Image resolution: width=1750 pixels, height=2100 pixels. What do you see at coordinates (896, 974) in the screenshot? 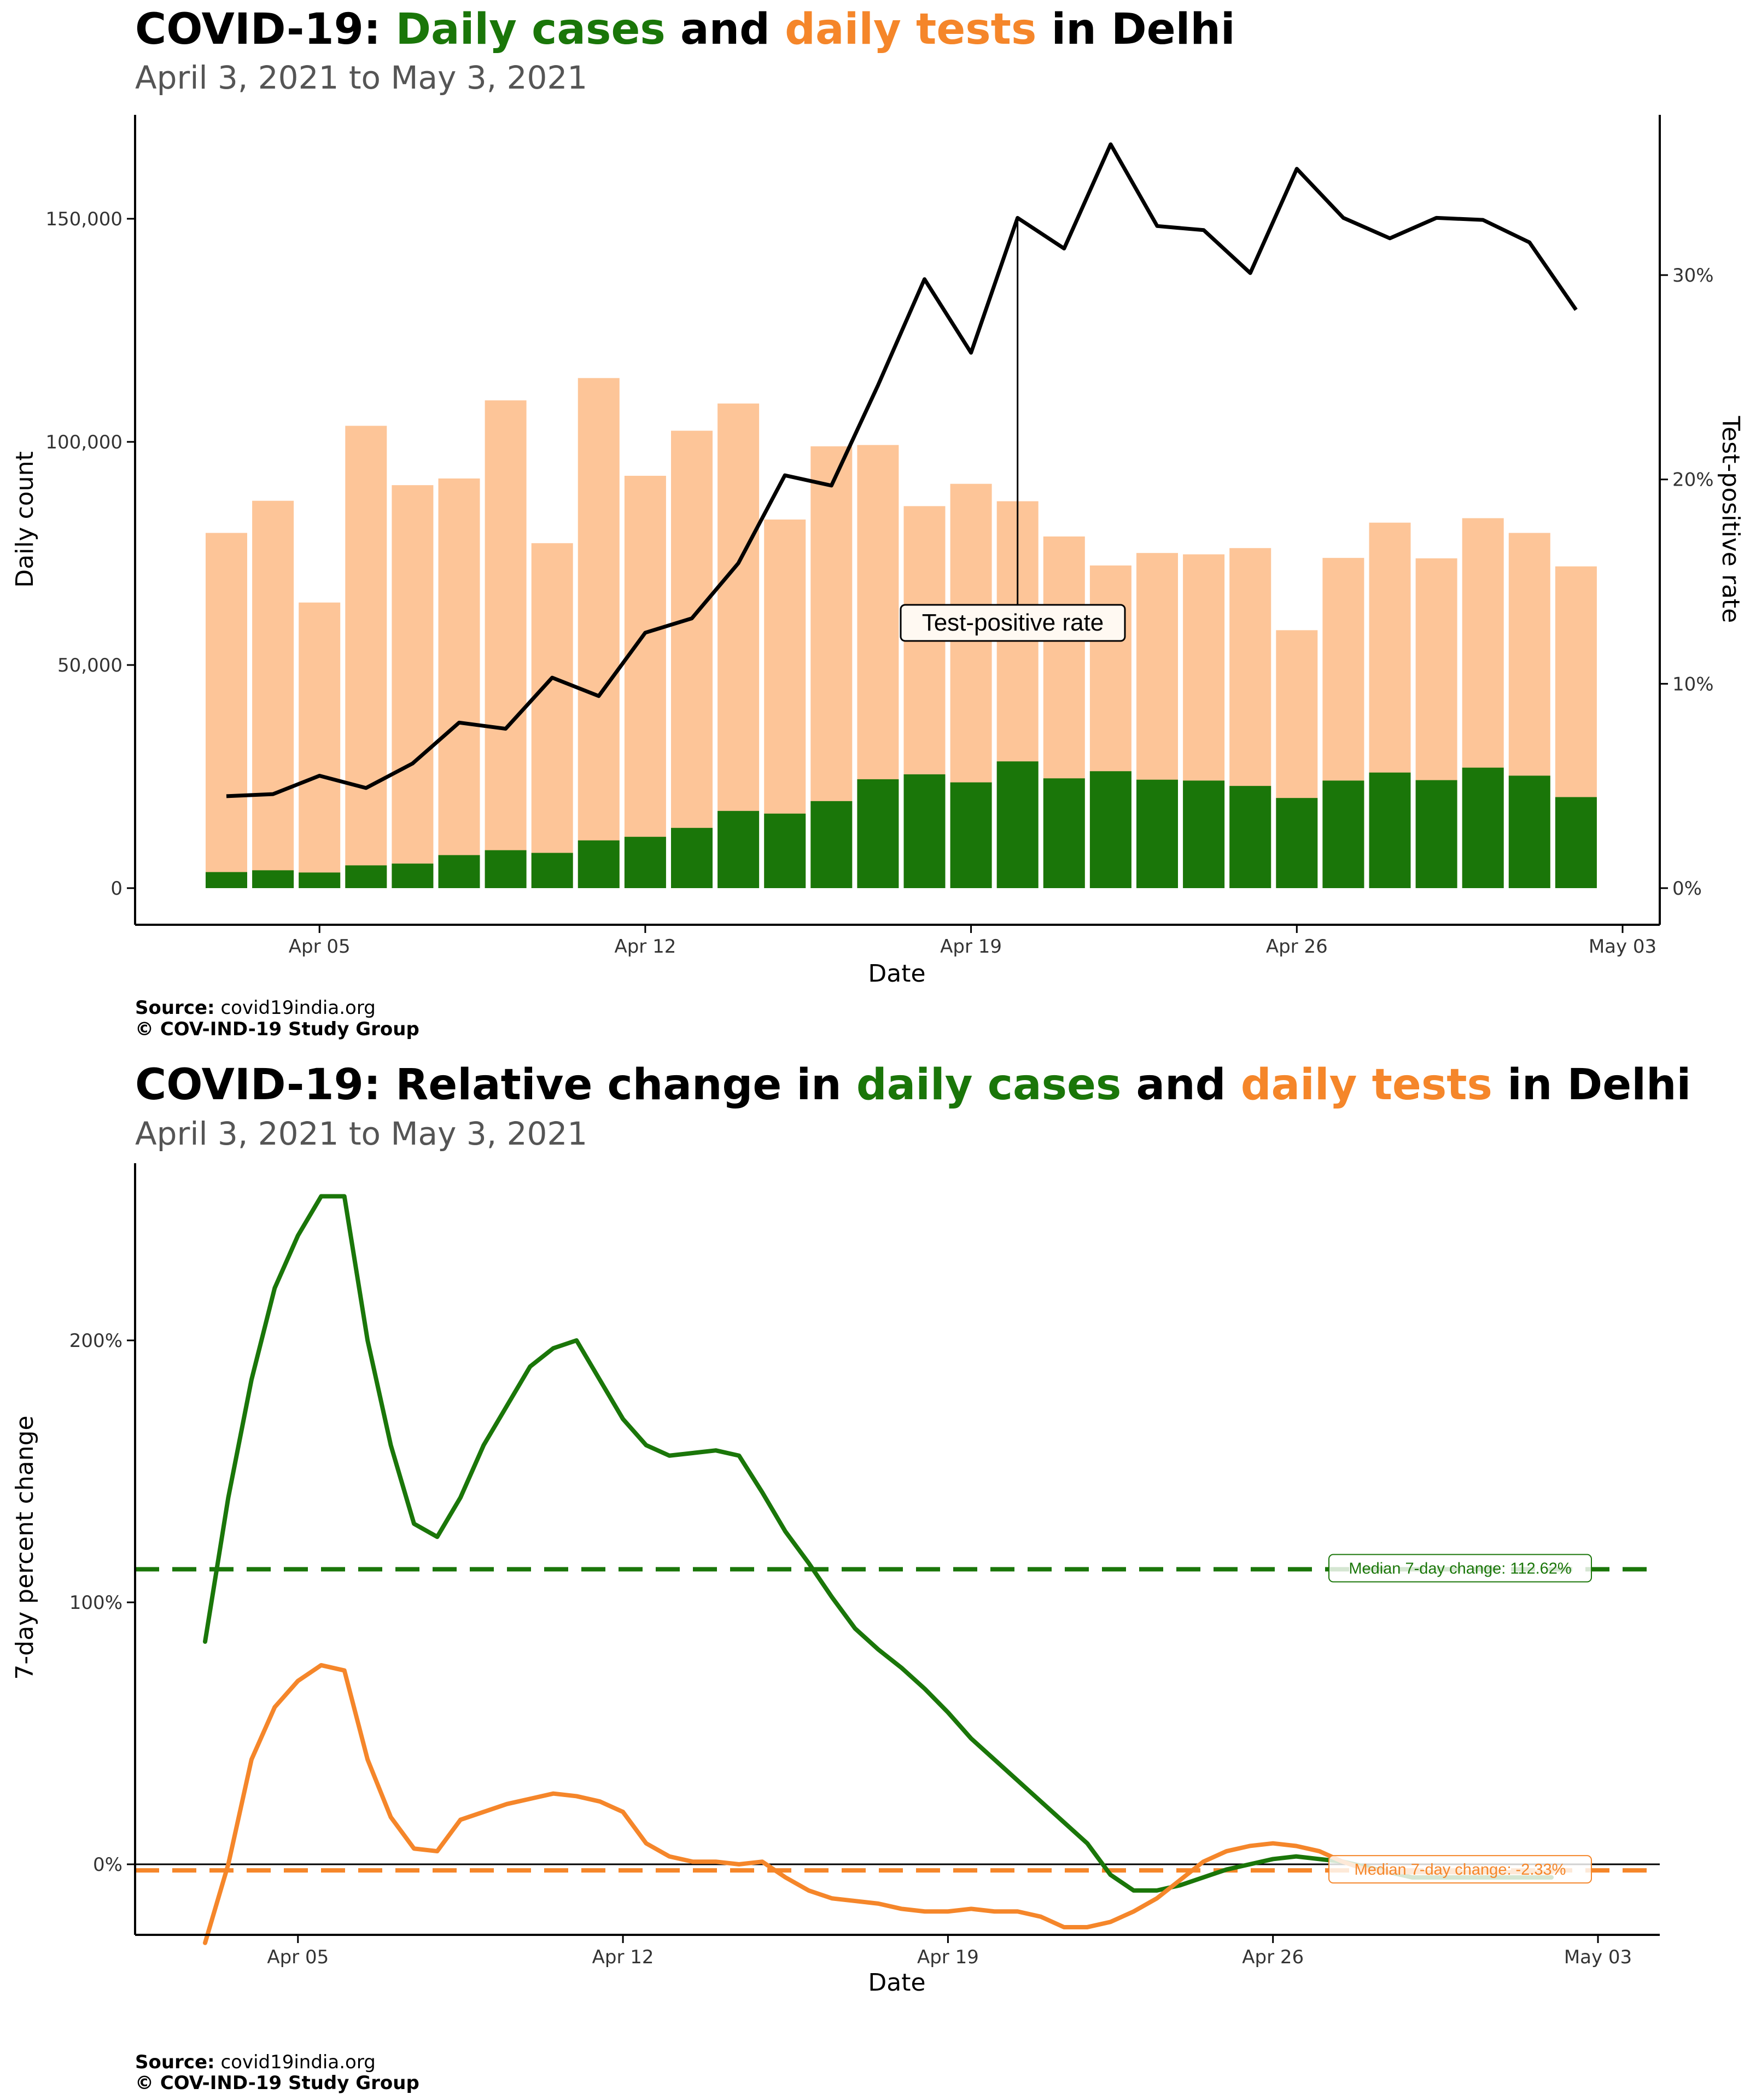
I see `chart-1-x-label: Date` at bounding box center [896, 974].